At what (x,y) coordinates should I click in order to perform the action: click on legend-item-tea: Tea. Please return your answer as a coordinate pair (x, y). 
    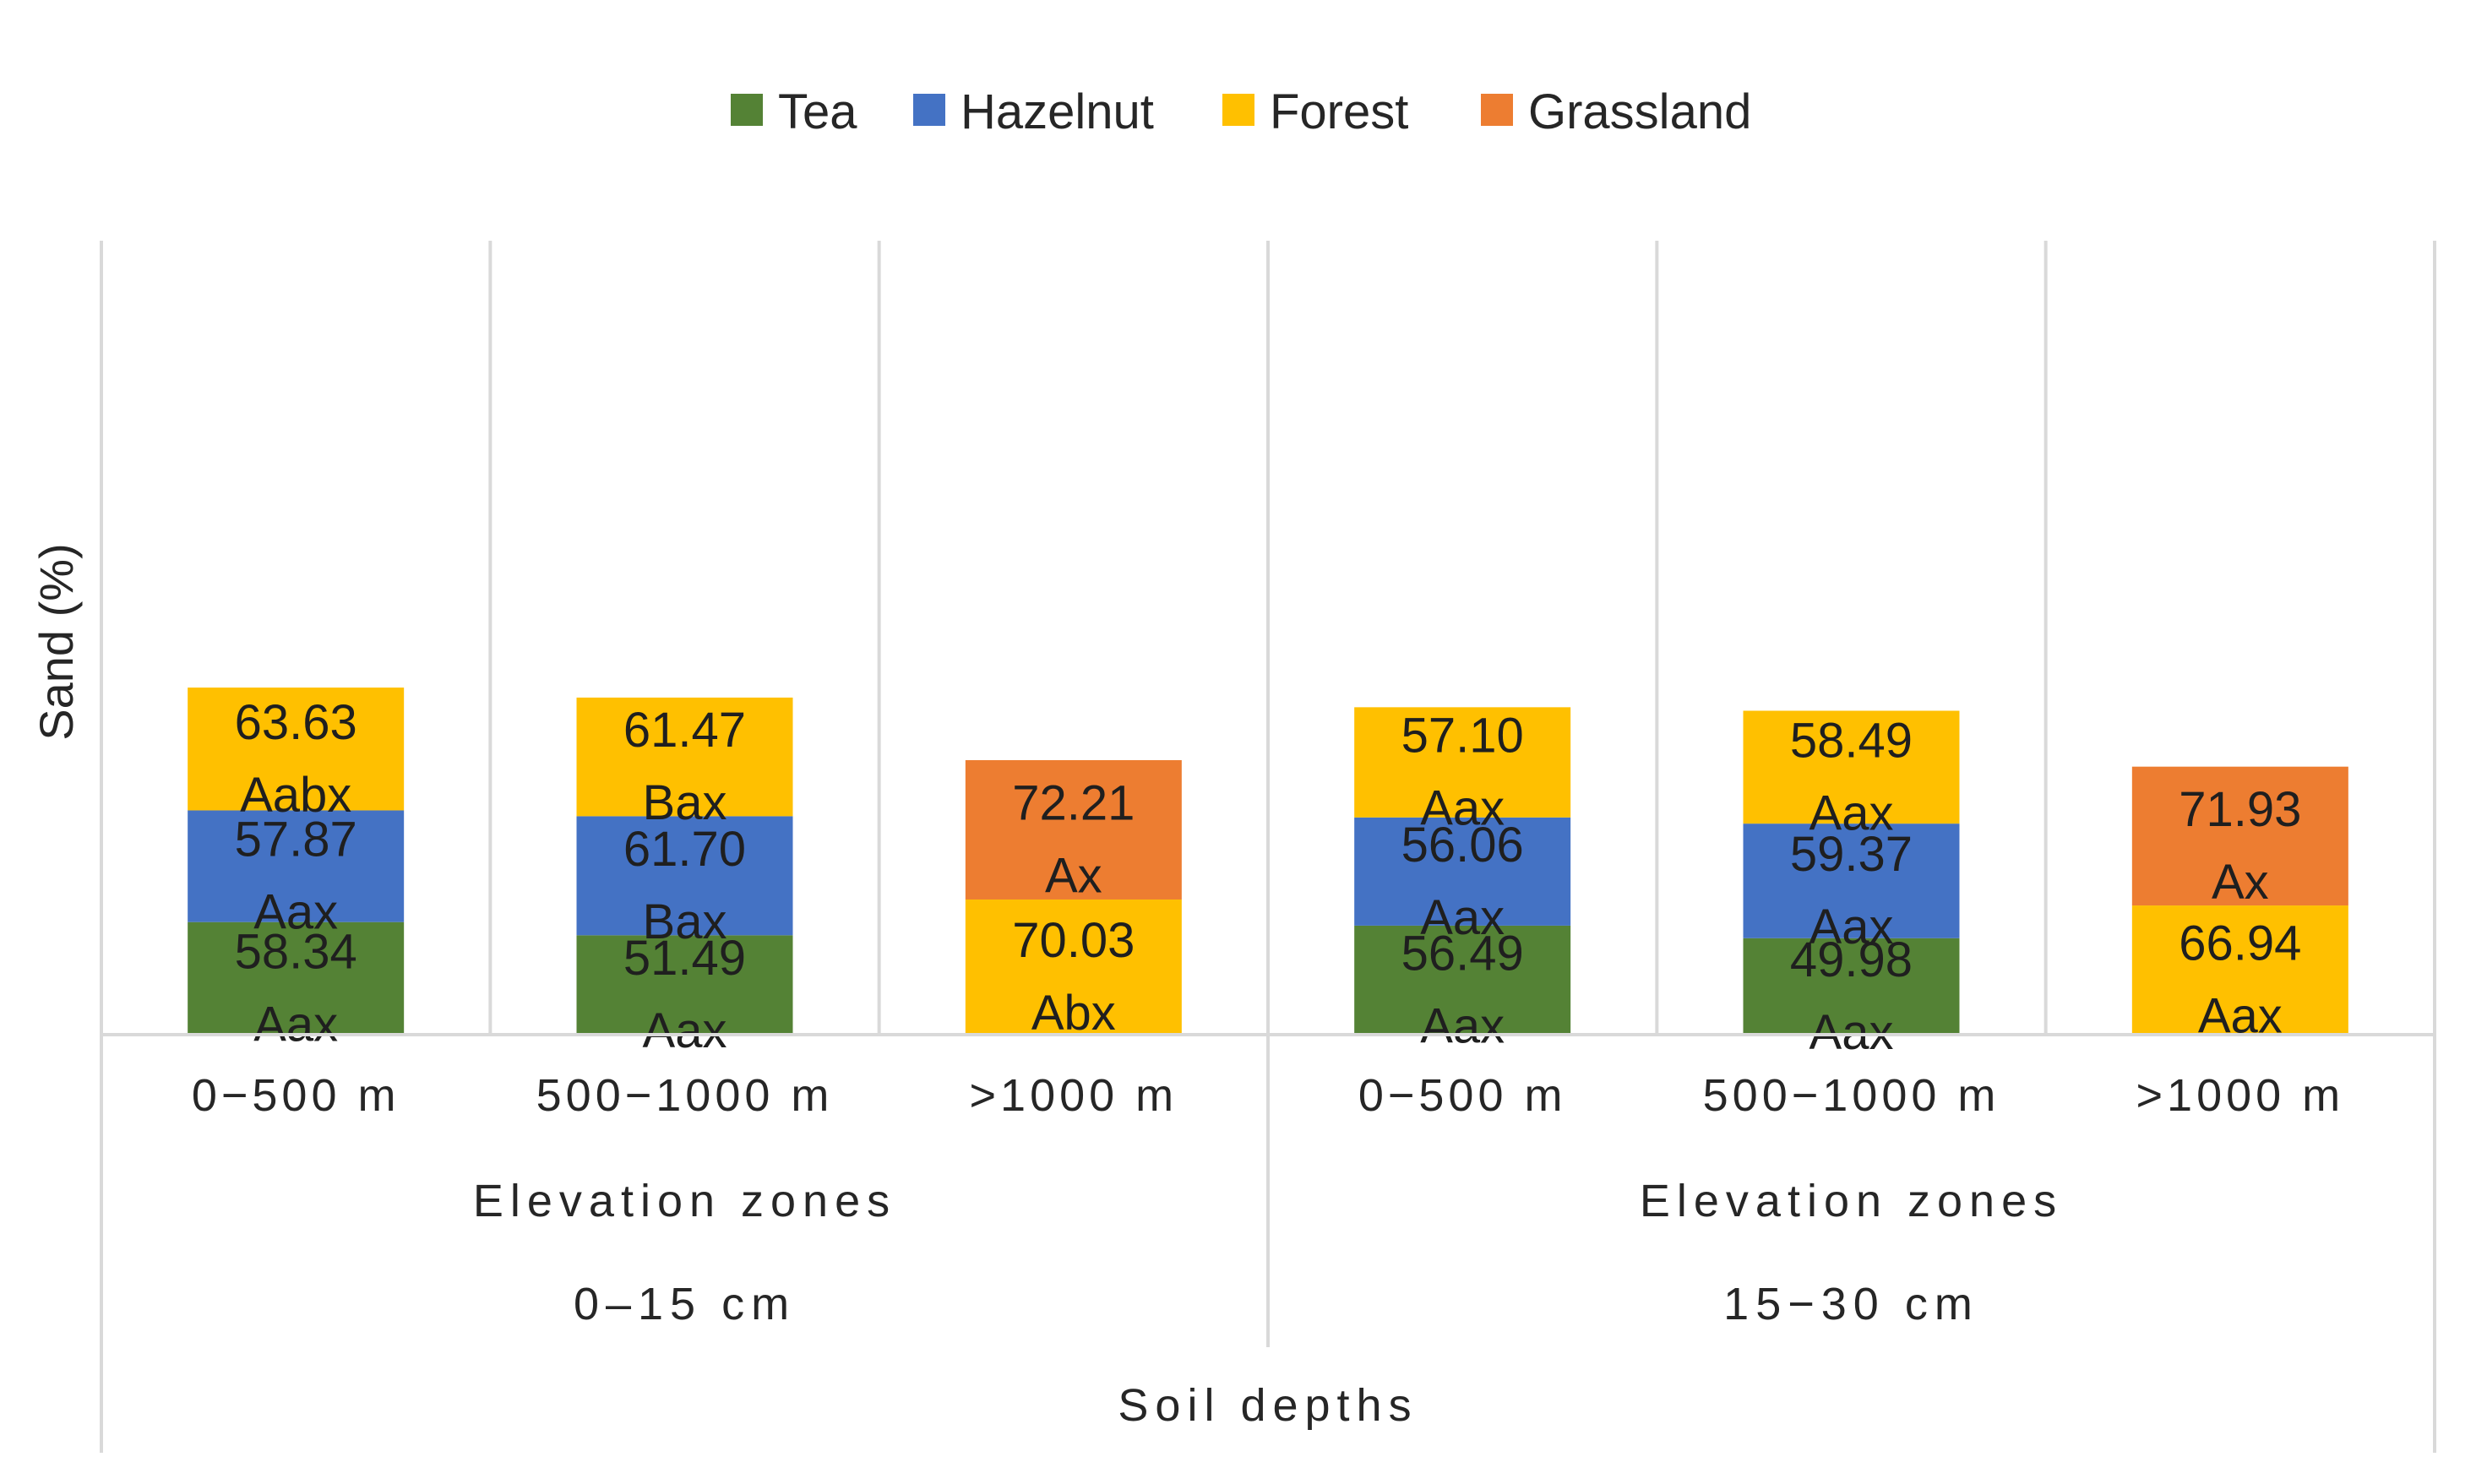
    Looking at the image, I should click on (794, 111).